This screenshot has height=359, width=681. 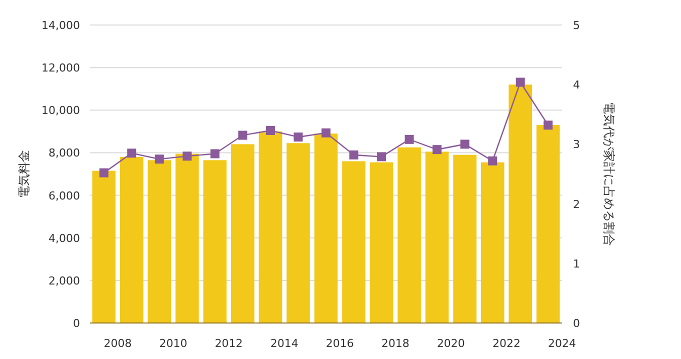 I want to click on x-tick-label: 2018, so click(x=395, y=343).